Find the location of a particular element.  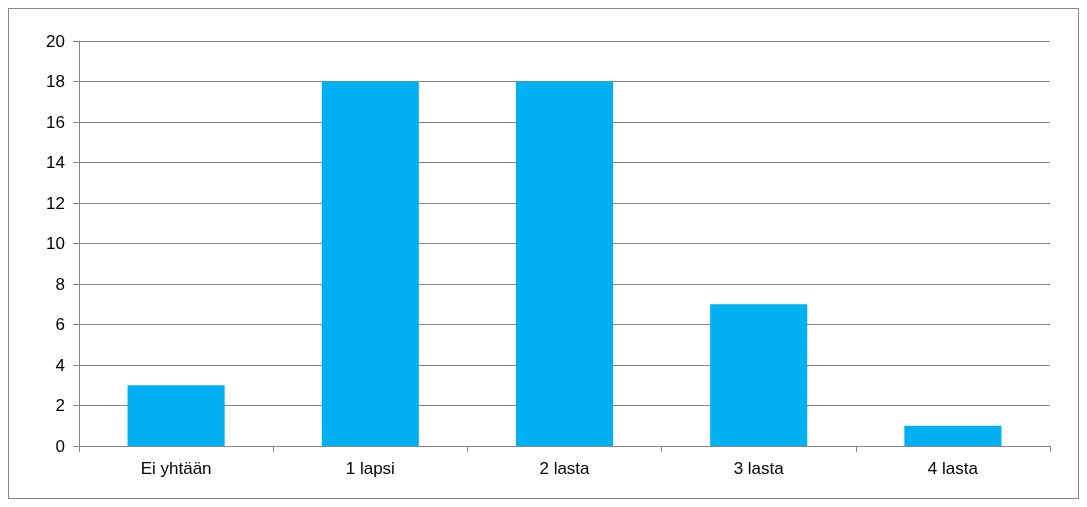

y-tick-label: 6 is located at coordinates (60, 324).